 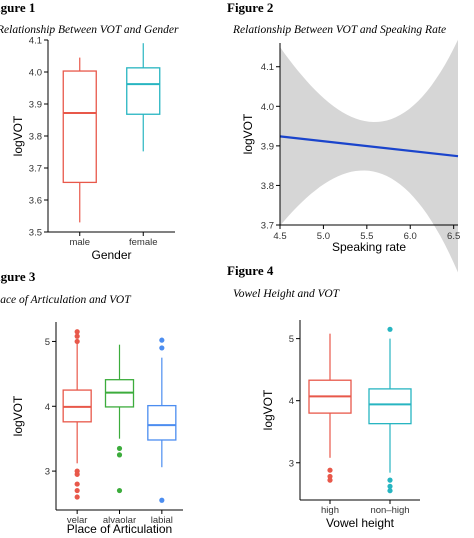 What do you see at coordinates (389, 510) in the screenshot?
I see `x-tick-label: non–high` at bounding box center [389, 510].